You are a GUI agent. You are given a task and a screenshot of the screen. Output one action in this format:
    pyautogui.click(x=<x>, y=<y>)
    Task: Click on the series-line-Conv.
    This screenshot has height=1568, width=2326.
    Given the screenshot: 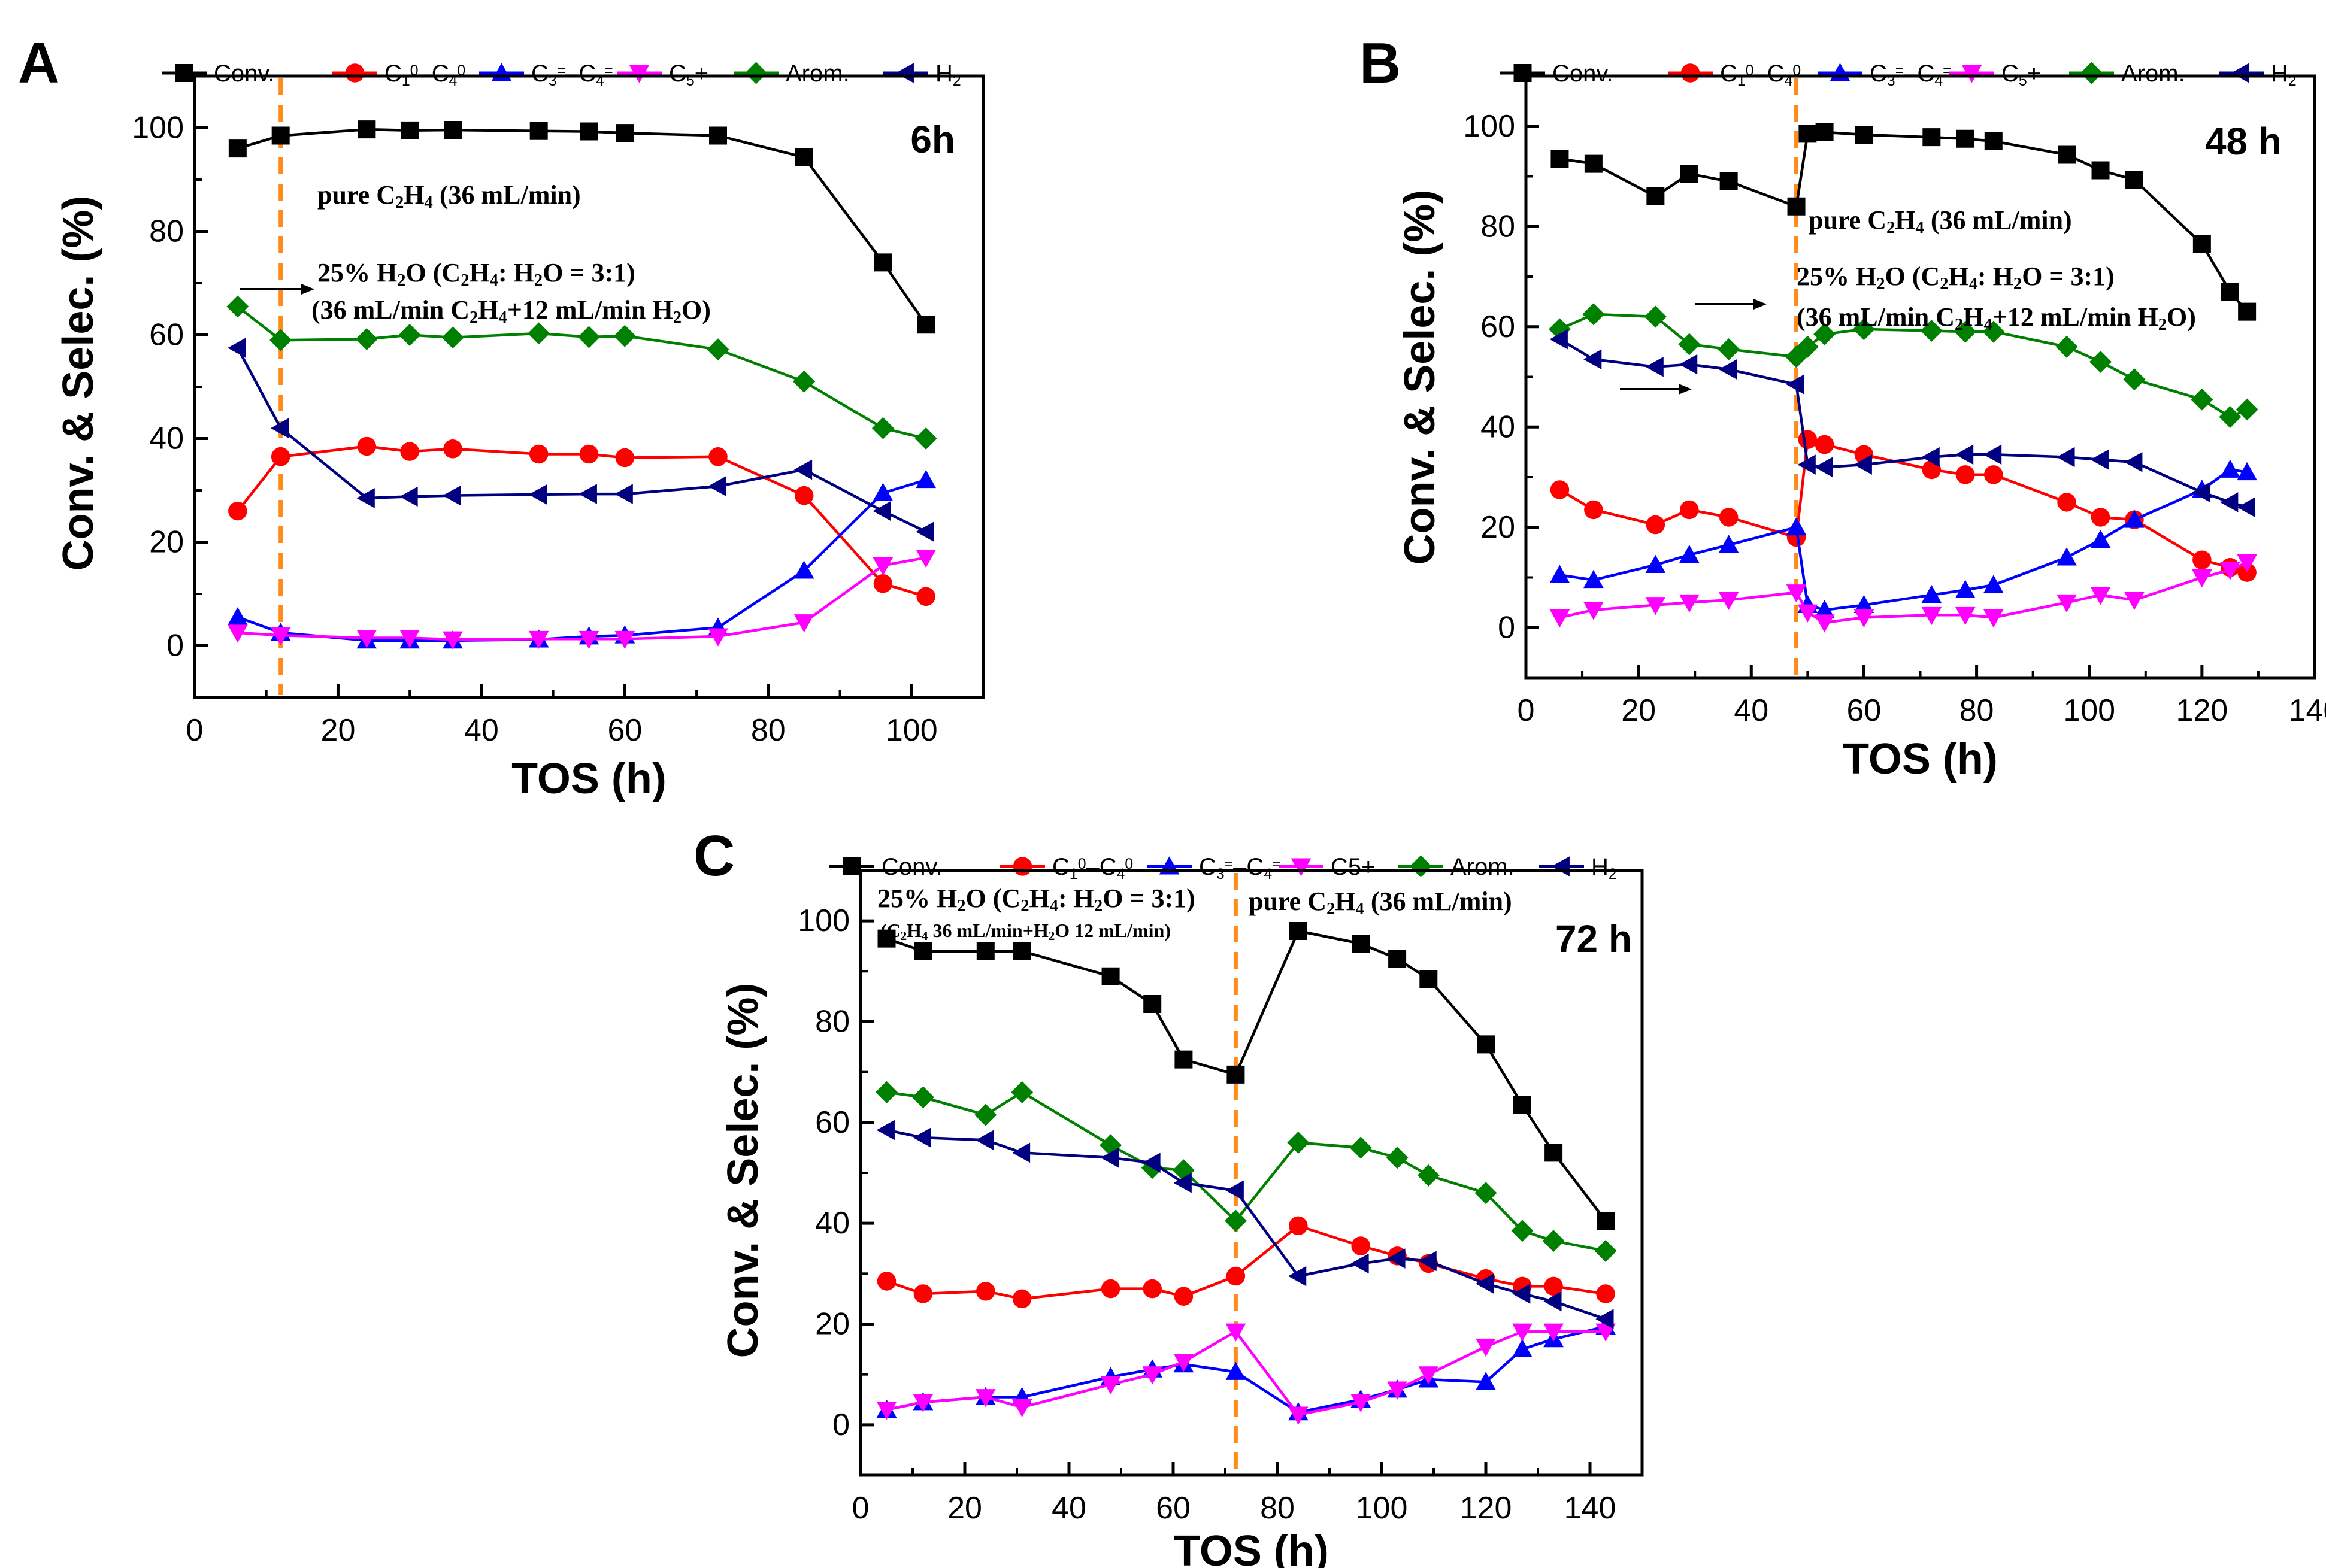 What is the action you would take?
    pyautogui.click(x=582, y=227)
    